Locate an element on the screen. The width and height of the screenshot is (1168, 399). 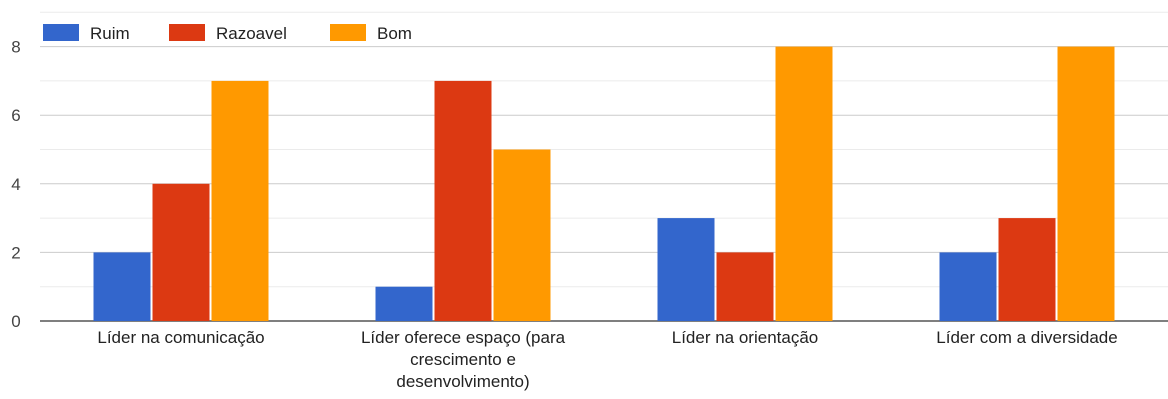
legend: Ruim Razoavel Bom is located at coordinates (227, 33).